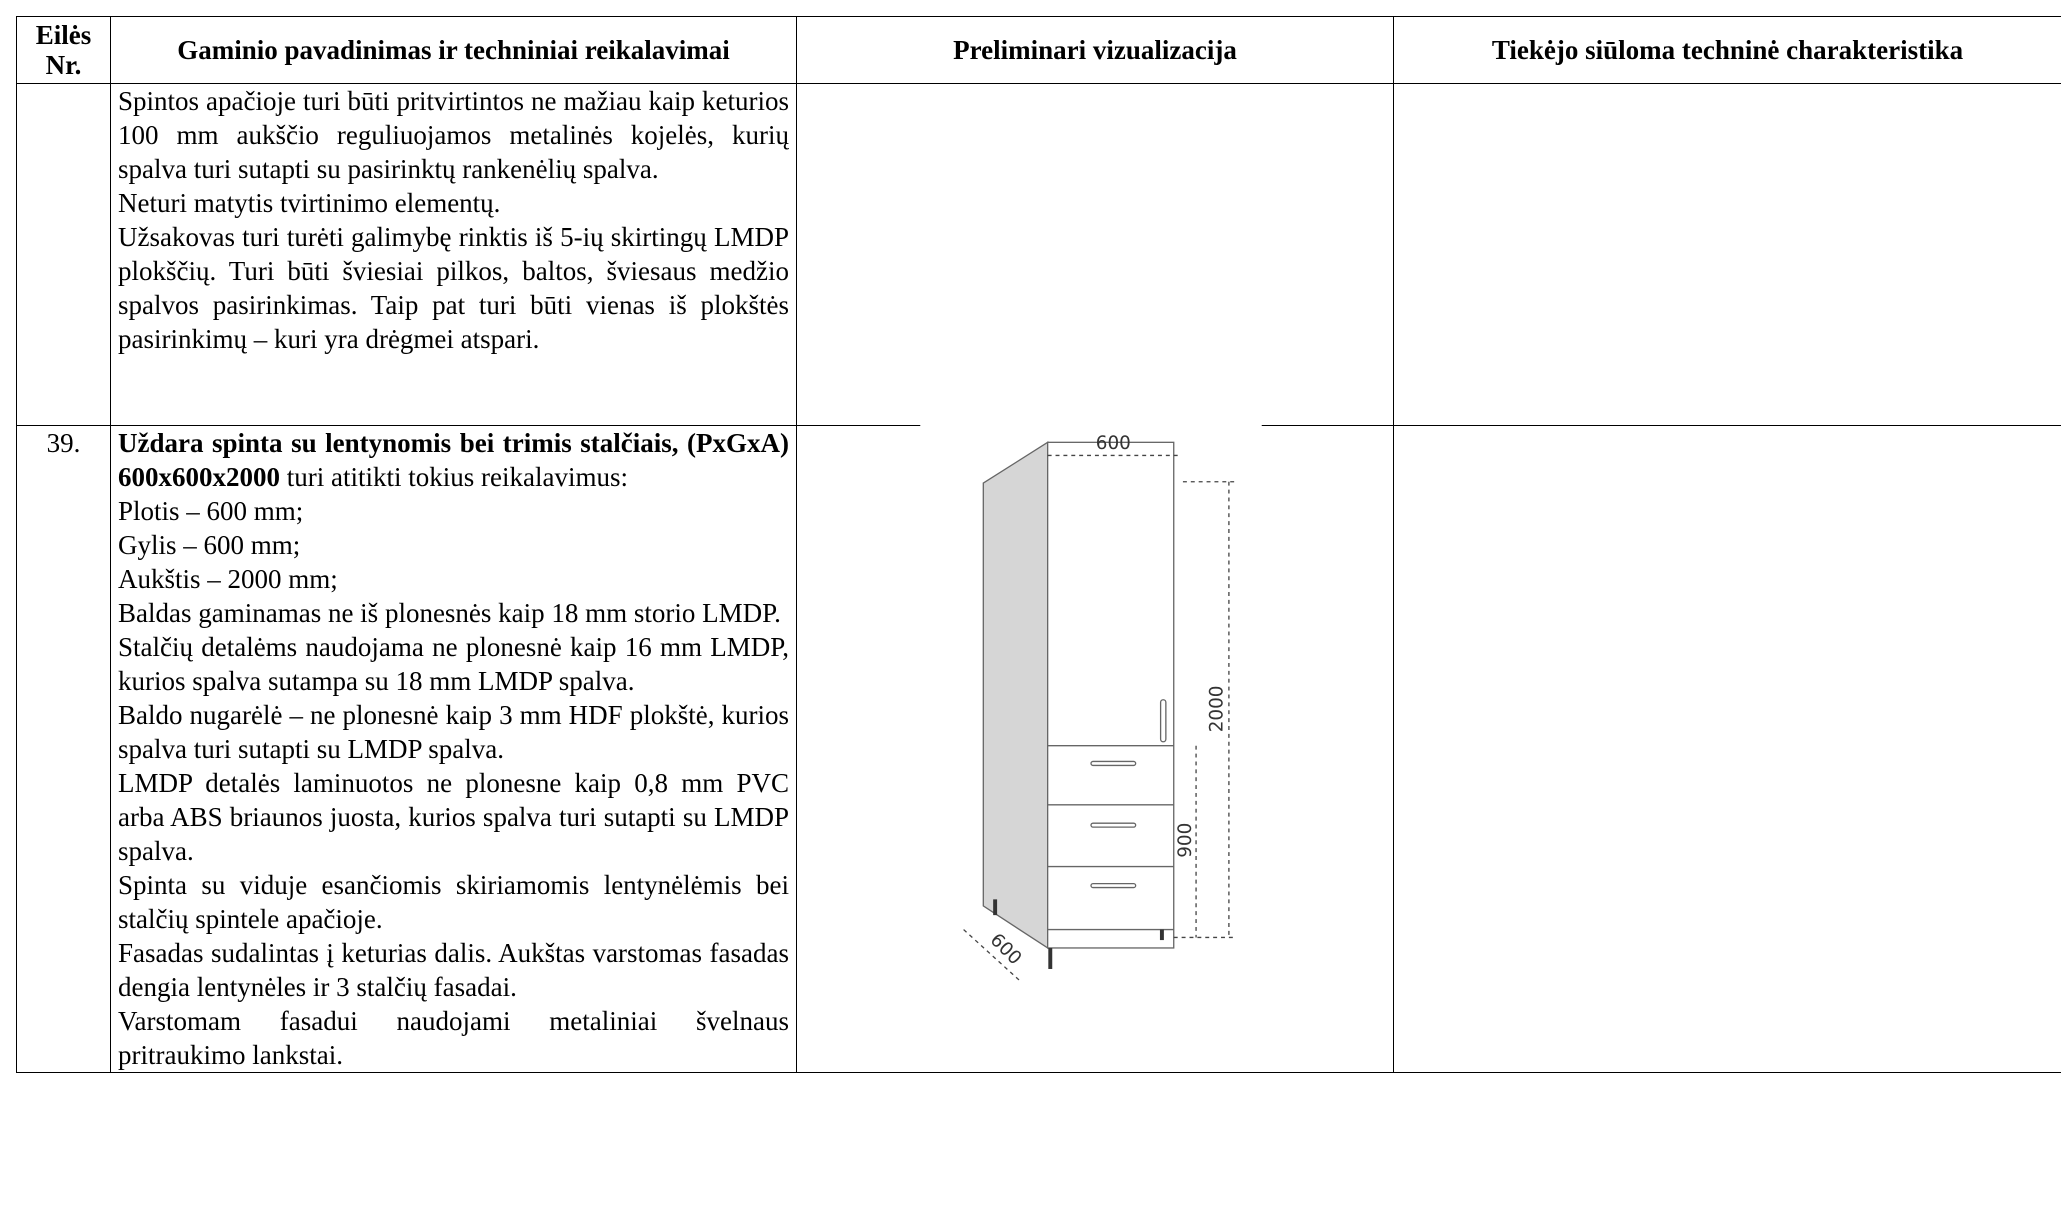 The height and width of the screenshot is (1213, 2061). Describe the element at coordinates (454, 477) in the screenshot. I see `title-rest: turi atitikti tokius reikalavimus:` at that location.